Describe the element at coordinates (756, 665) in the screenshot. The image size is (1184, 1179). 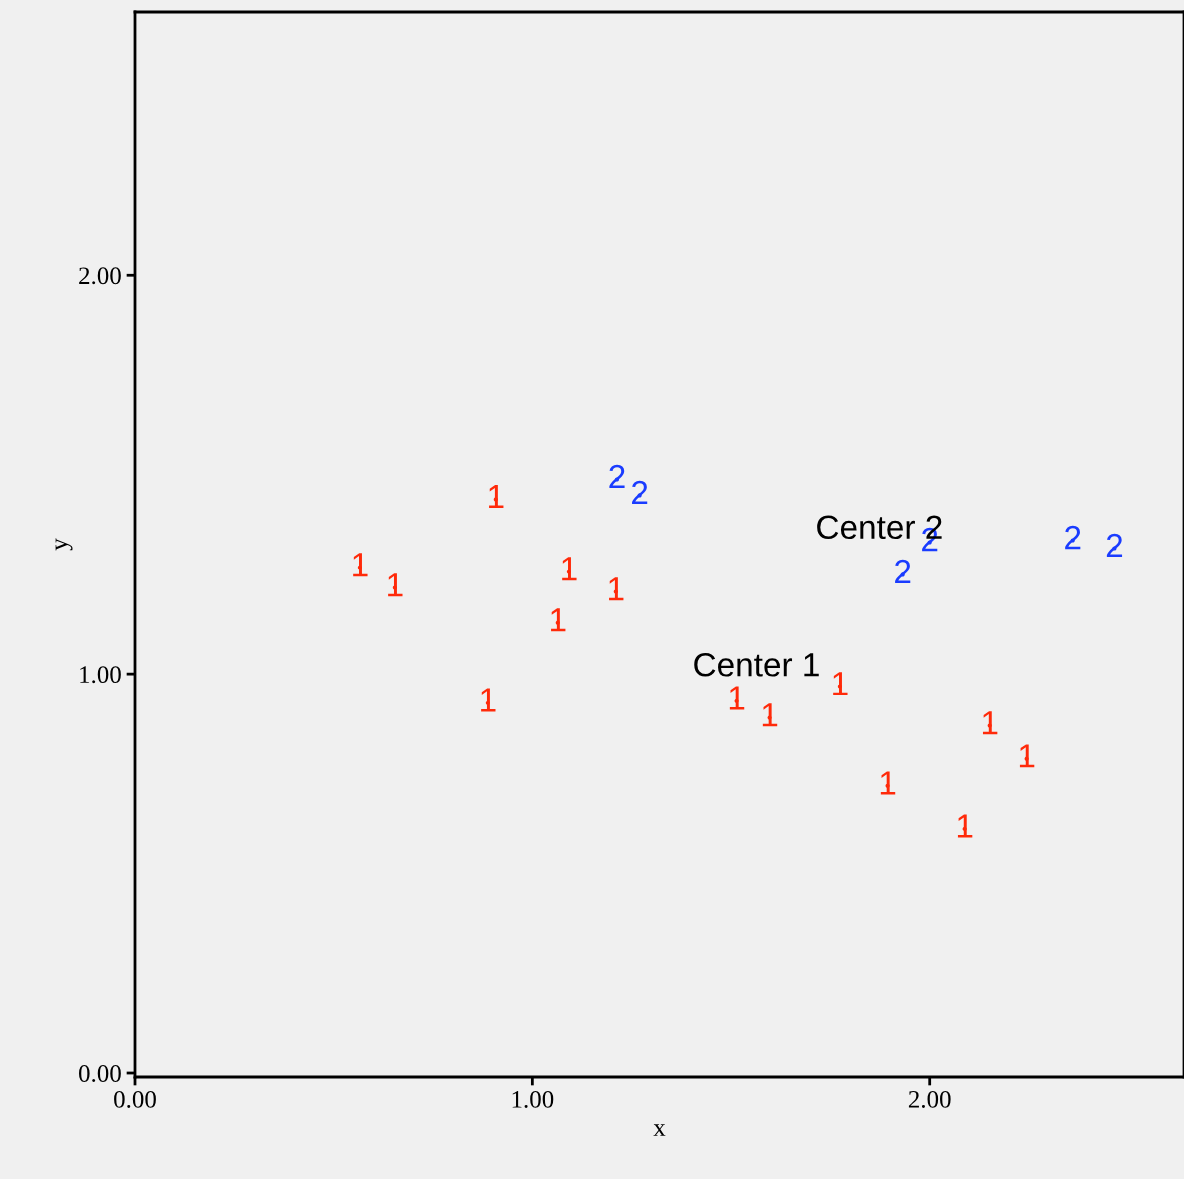
I see `annotation: Center 1` at that location.